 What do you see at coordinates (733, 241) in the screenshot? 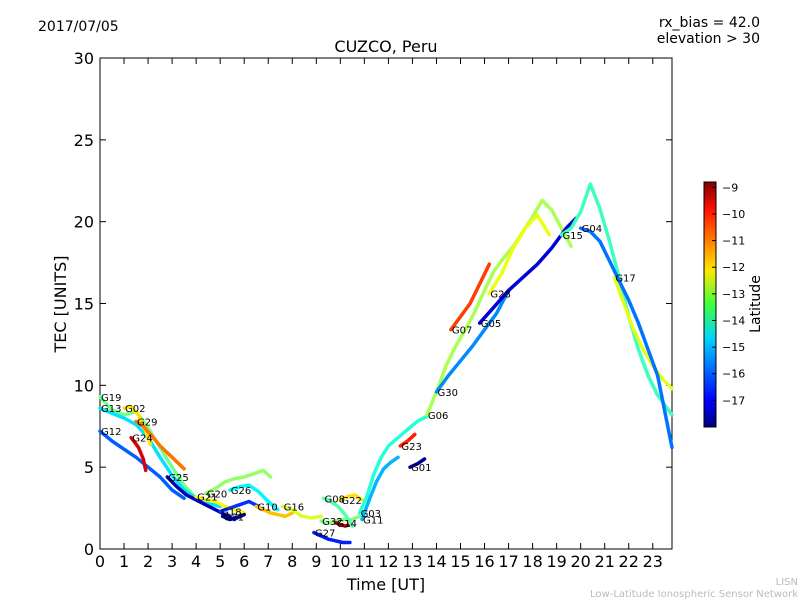
I see `colorbar-tick-label: −11` at bounding box center [733, 241].